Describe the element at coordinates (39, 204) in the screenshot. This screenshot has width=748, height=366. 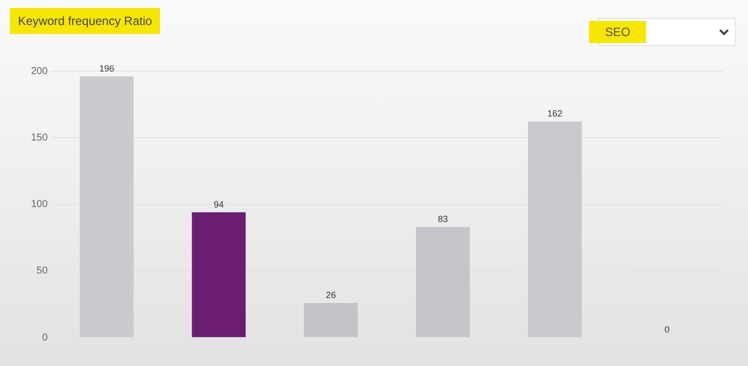
I see `y-tick-label: 100` at that location.